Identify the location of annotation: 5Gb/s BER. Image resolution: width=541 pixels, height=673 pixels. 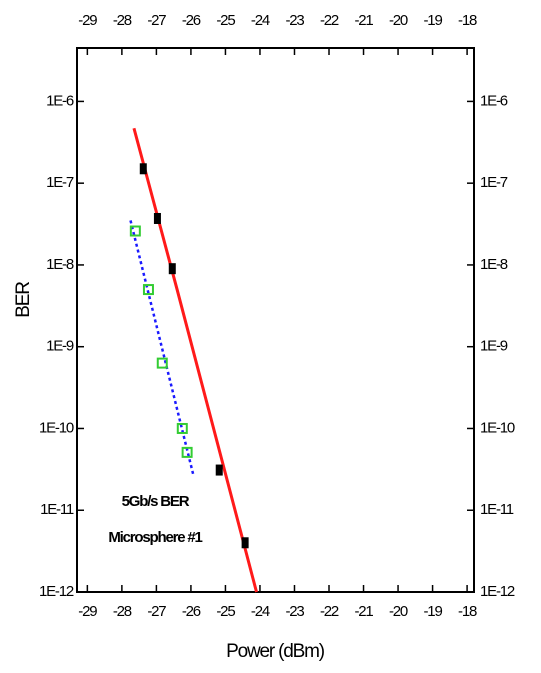
(156, 501).